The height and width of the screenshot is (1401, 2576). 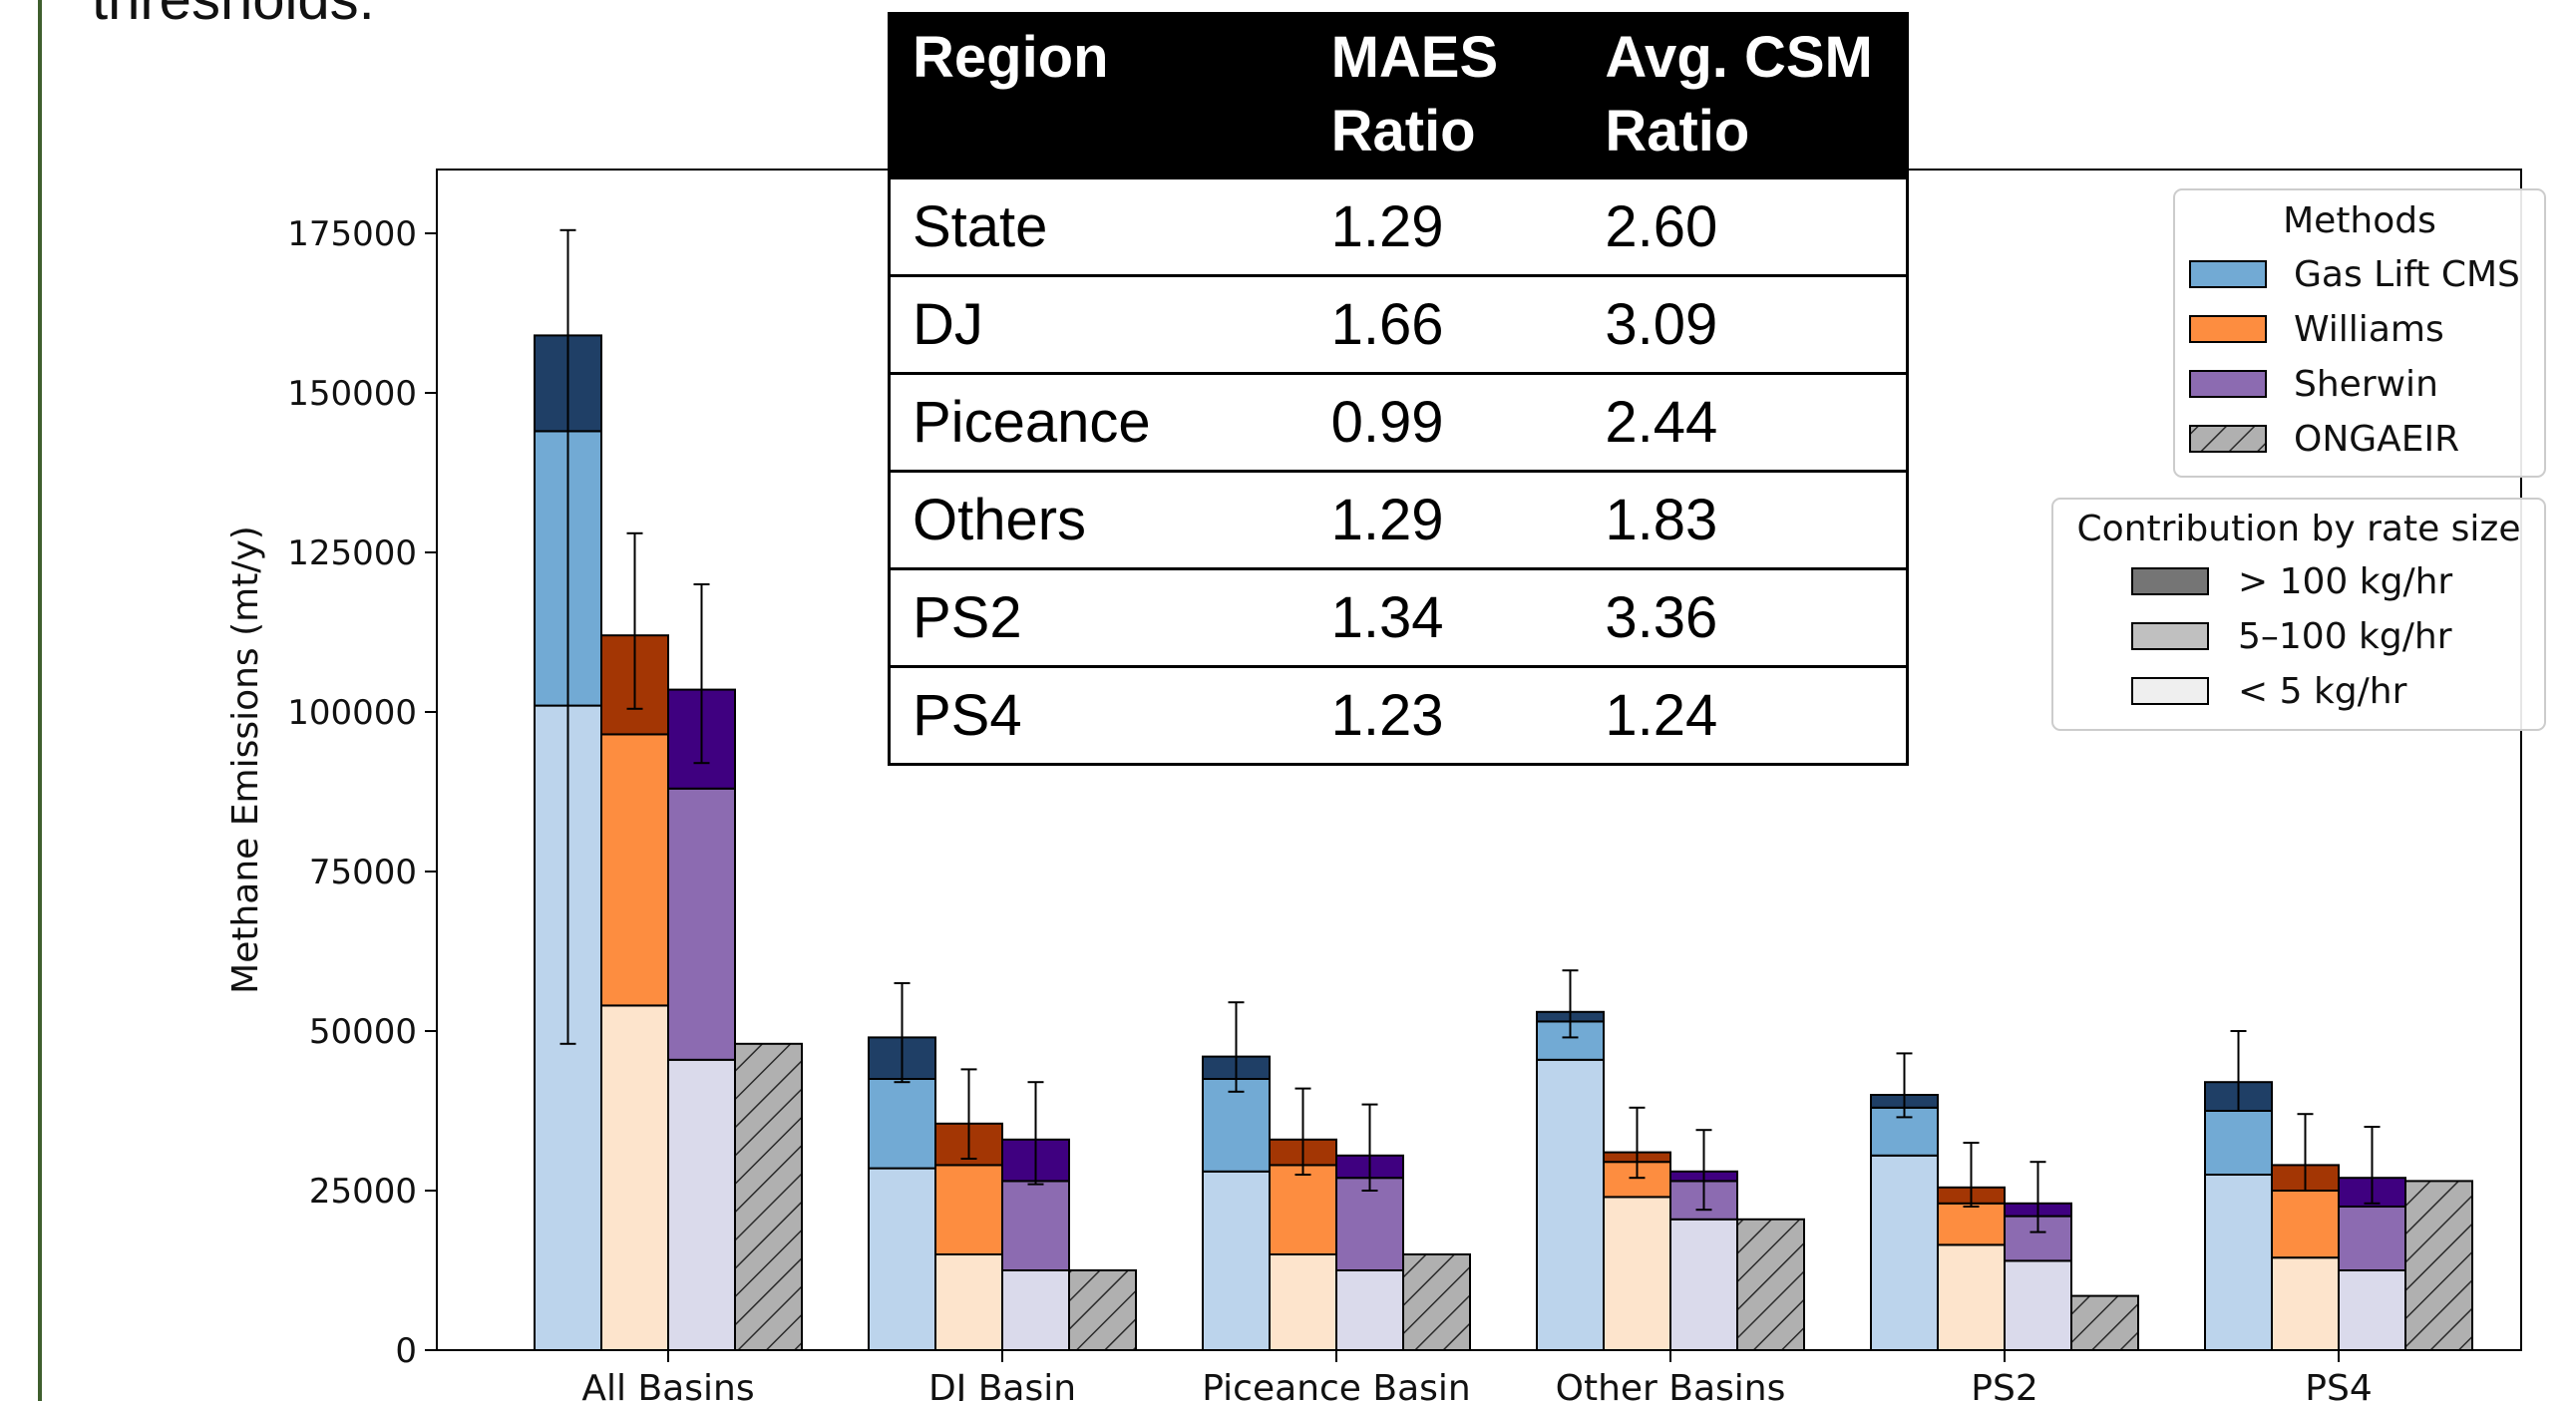 What do you see at coordinates (1745, 95) in the screenshot?
I see `table-header-csm: Avg. CSM Ratio` at bounding box center [1745, 95].